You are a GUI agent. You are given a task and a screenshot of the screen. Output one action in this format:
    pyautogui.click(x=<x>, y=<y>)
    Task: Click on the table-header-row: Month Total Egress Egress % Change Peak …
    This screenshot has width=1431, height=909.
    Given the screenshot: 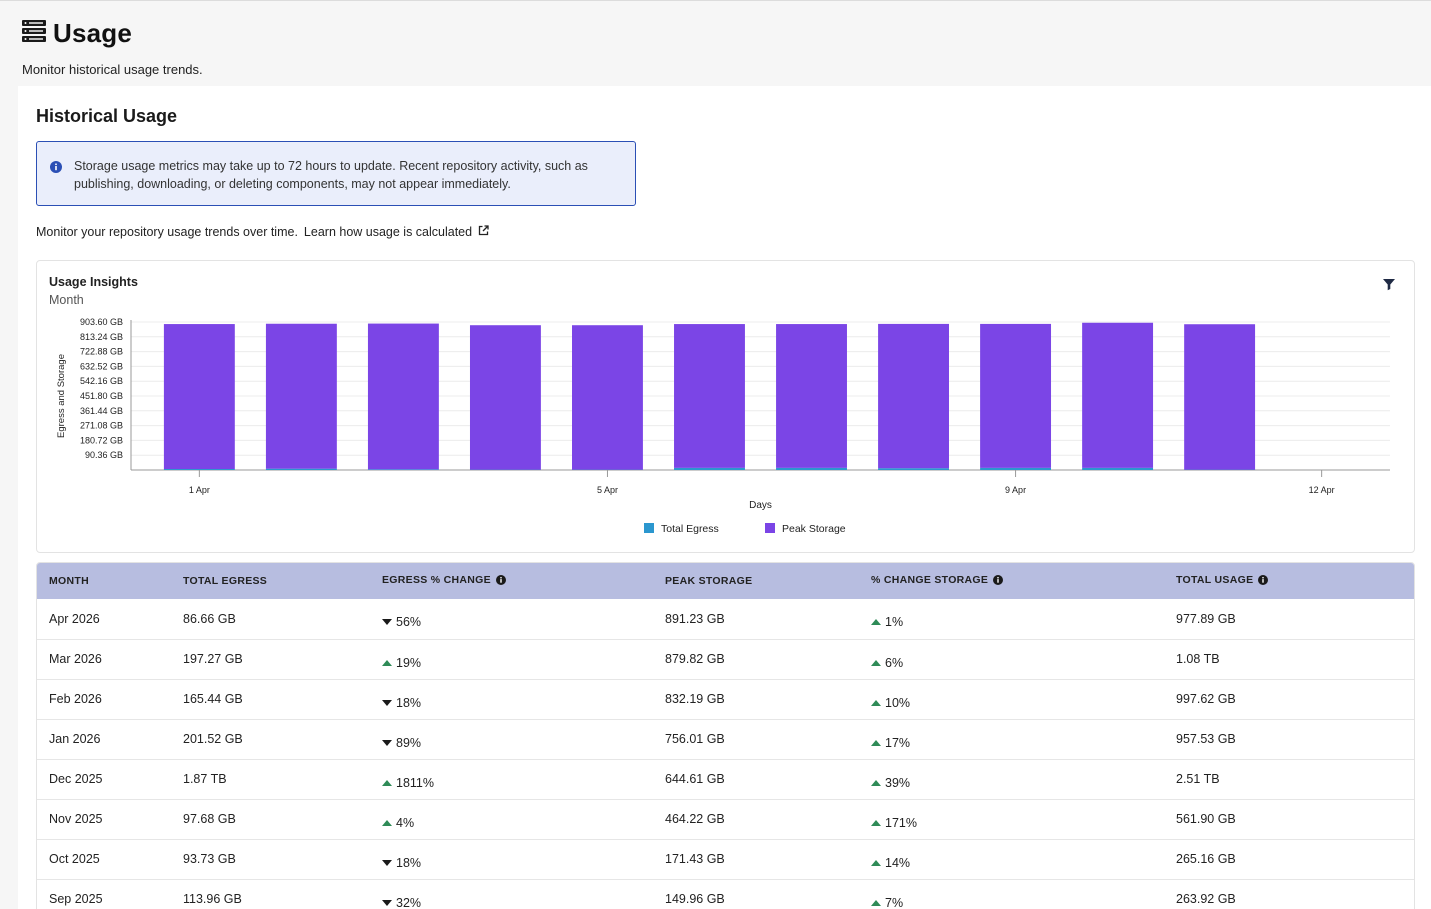 What is the action you would take?
    pyautogui.click(x=725, y=581)
    